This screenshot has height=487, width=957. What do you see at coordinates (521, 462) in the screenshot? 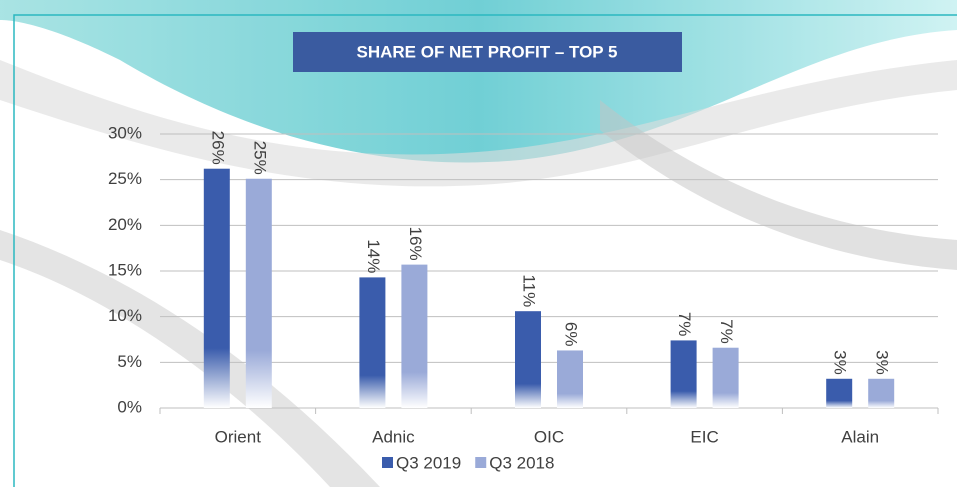
I see `legend-label: Q3 2018` at bounding box center [521, 462].